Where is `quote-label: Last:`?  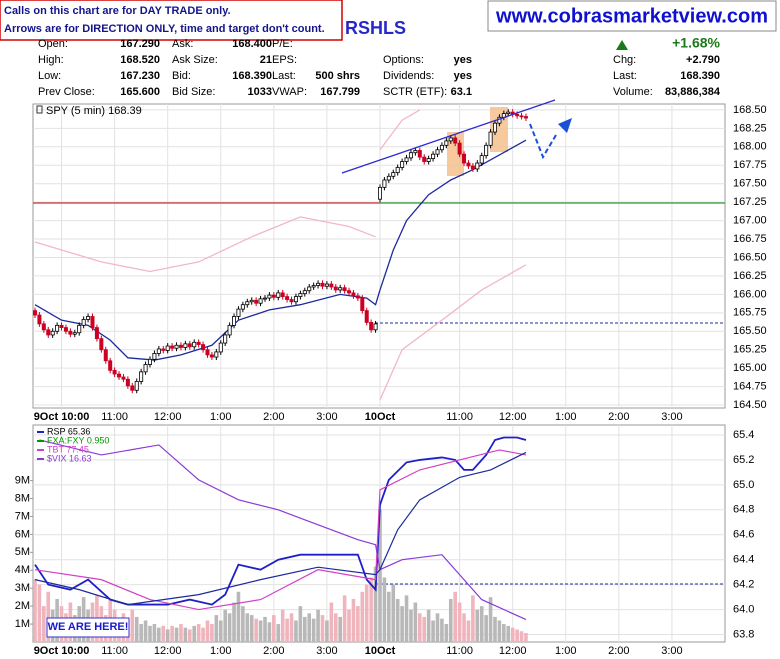
quote-label: Last: is located at coordinates (284, 76).